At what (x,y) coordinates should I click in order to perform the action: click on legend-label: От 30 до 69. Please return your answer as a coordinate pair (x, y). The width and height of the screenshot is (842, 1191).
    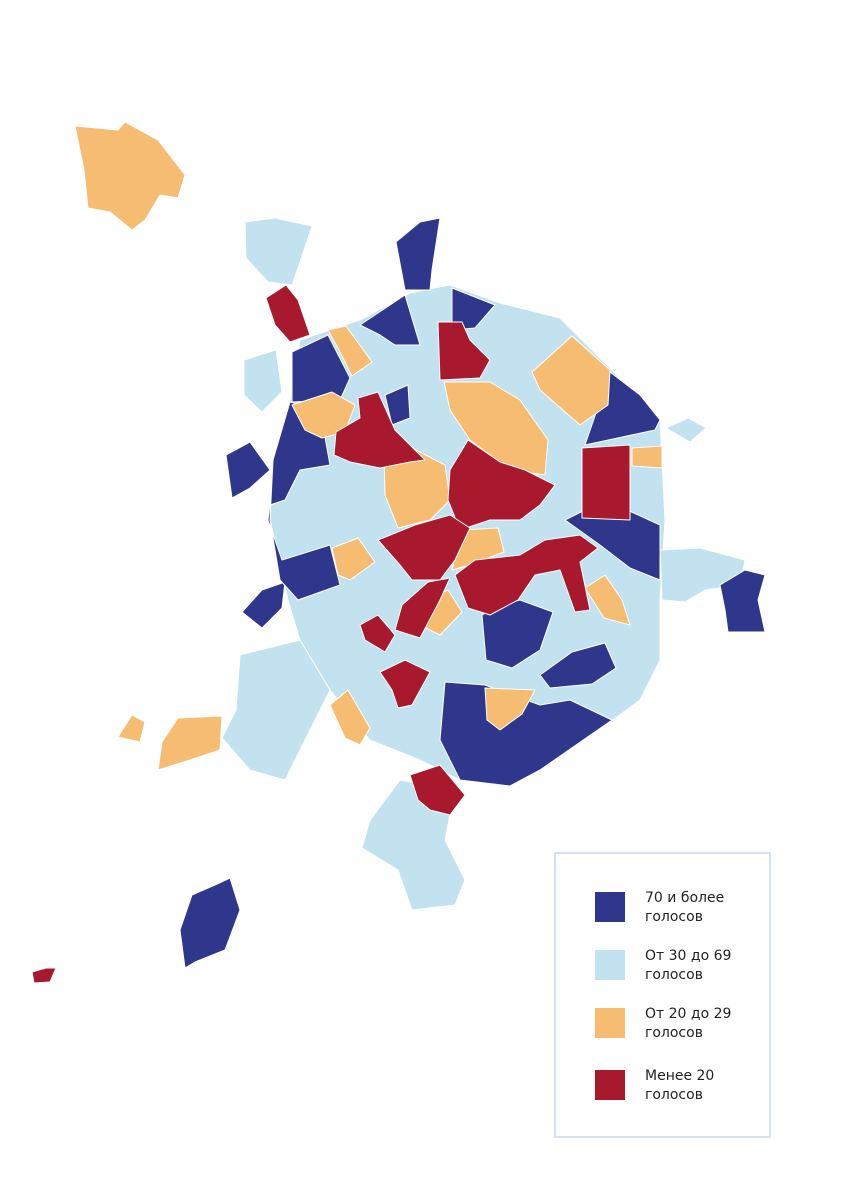
    Looking at the image, I should click on (688, 956).